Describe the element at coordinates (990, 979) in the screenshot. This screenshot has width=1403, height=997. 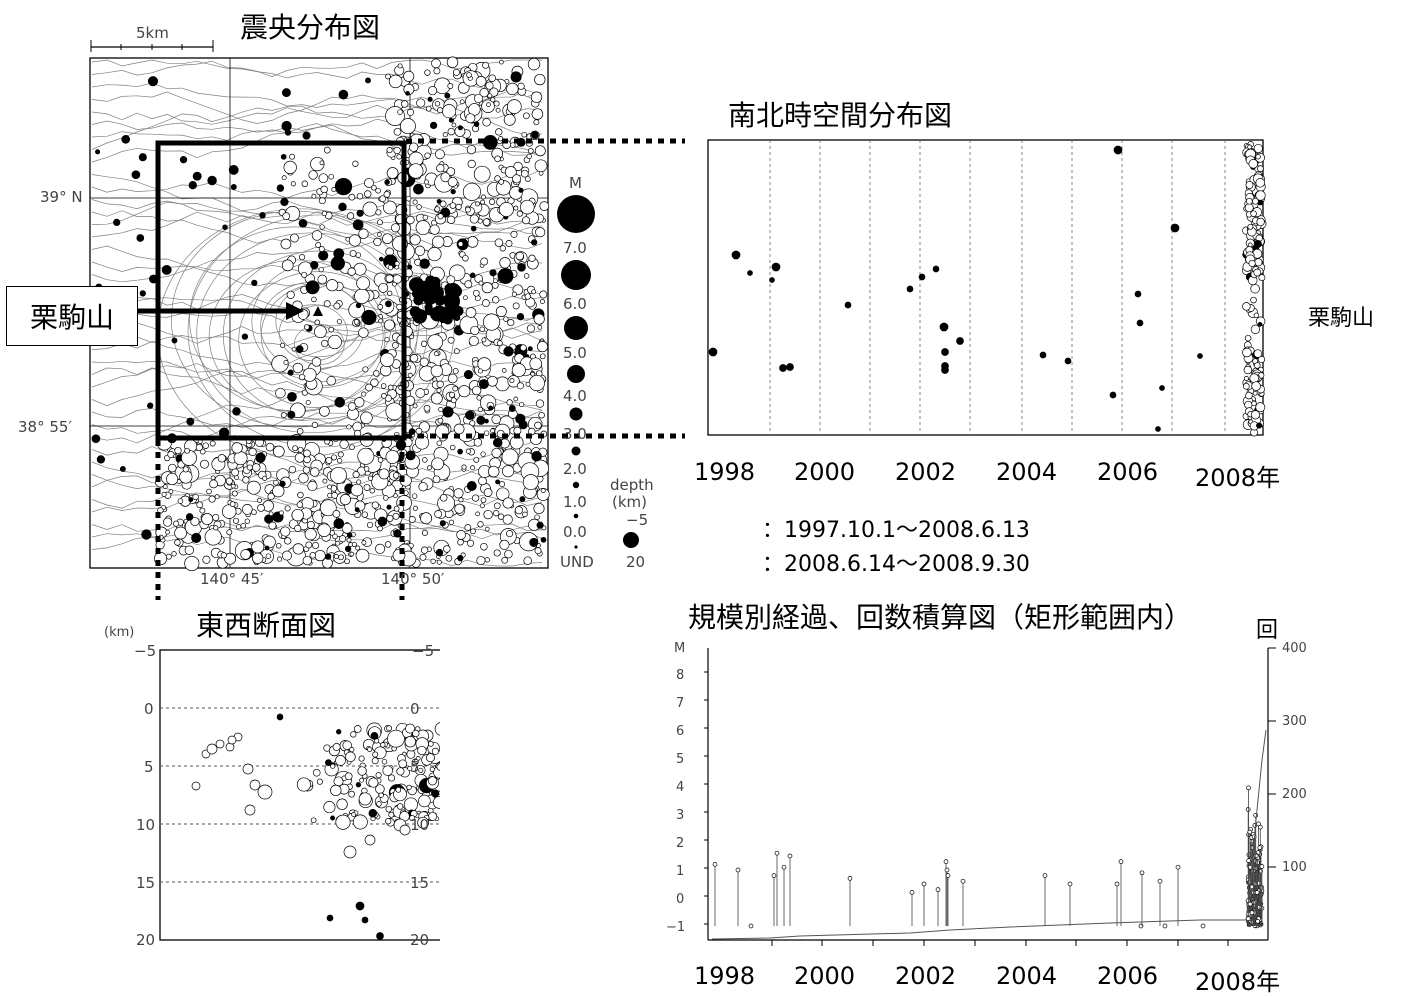
I see `mt-x-axis: 1998 2000 2002 2004 2006 2008年` at that location.